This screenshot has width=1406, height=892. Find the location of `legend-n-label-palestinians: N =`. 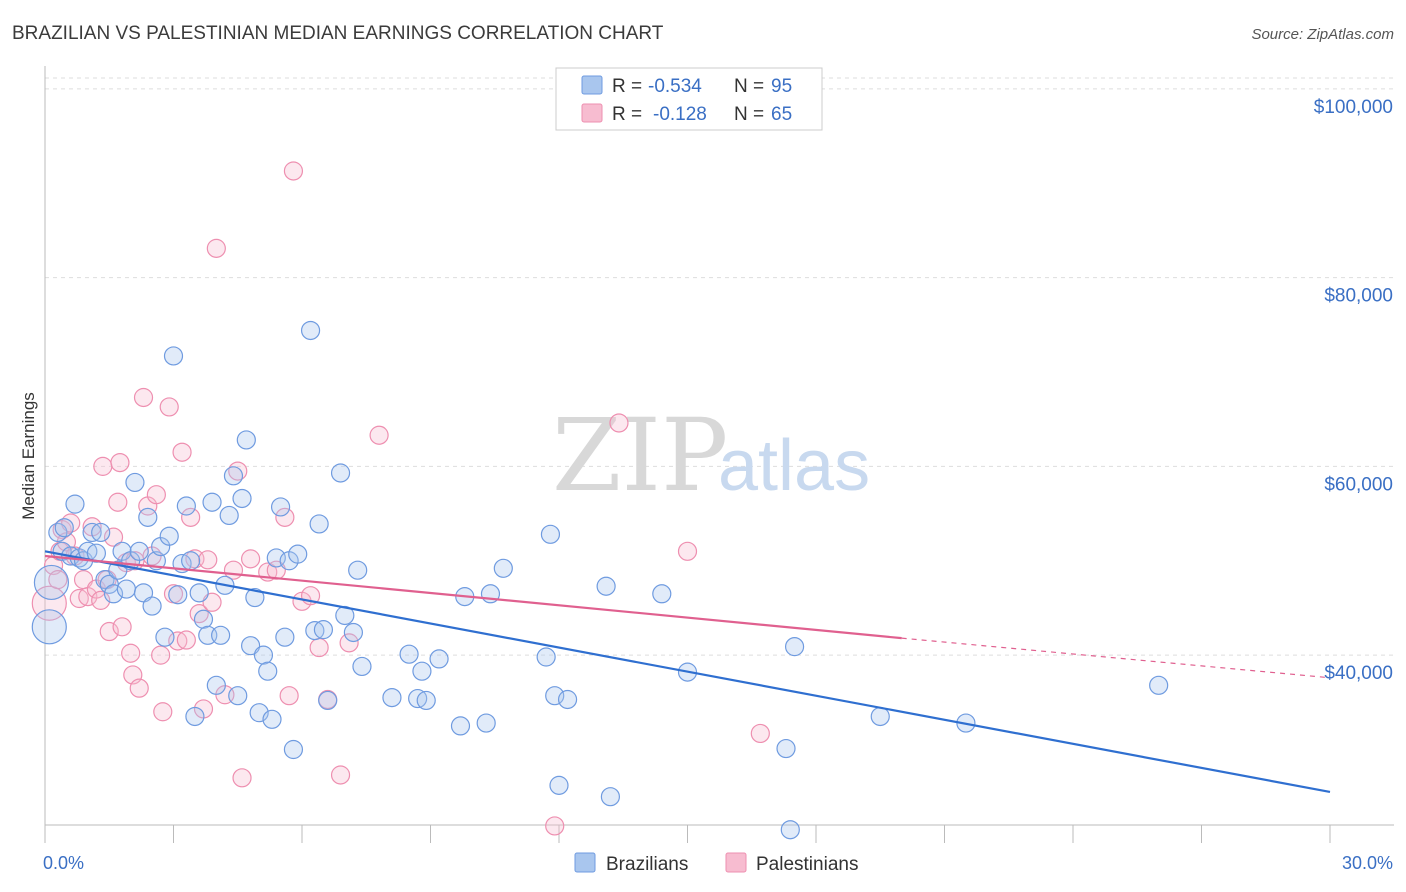

legend-n-label-palestinians: N = is located at coordinates (749, 114).